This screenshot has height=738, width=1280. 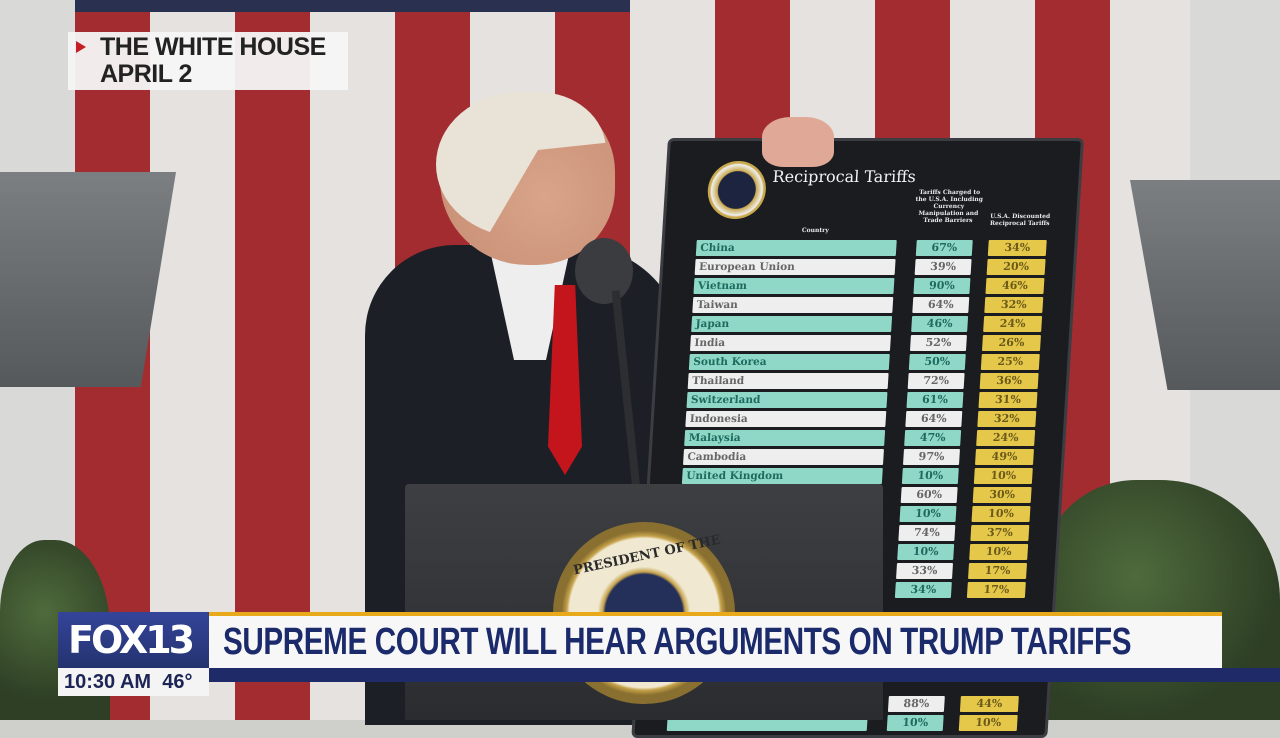 What do you see at coordinates (213, 47) in the screenshot?
I see `location-line1: THE WHITE HOUSE` at bounding box center [213, 47].